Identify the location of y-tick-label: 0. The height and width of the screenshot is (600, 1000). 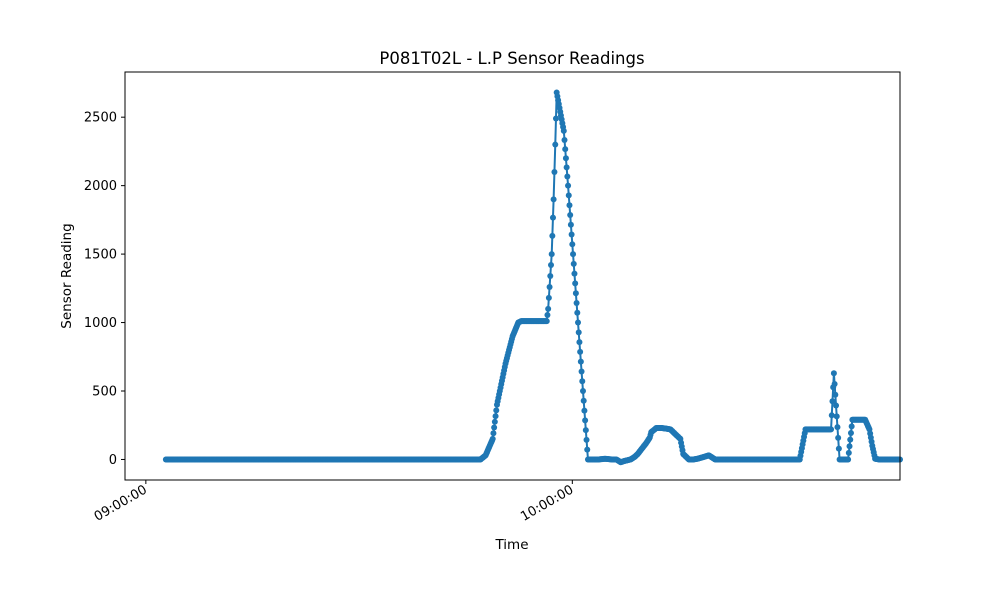
(113, 460).